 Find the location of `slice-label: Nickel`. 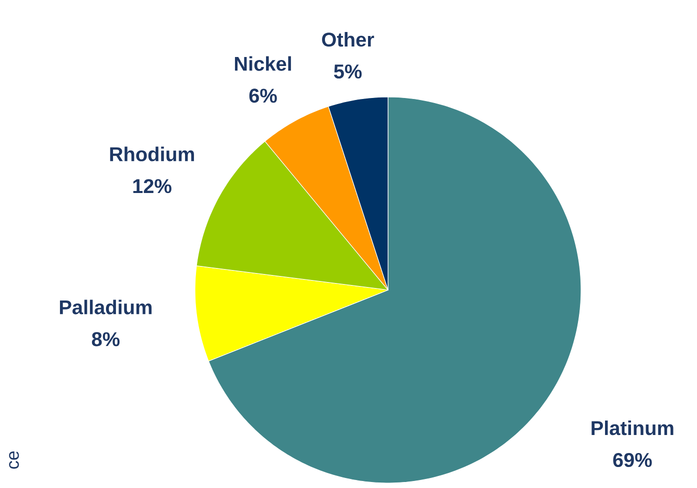

slice-label: Nickel is located at coordinates (262, 63).